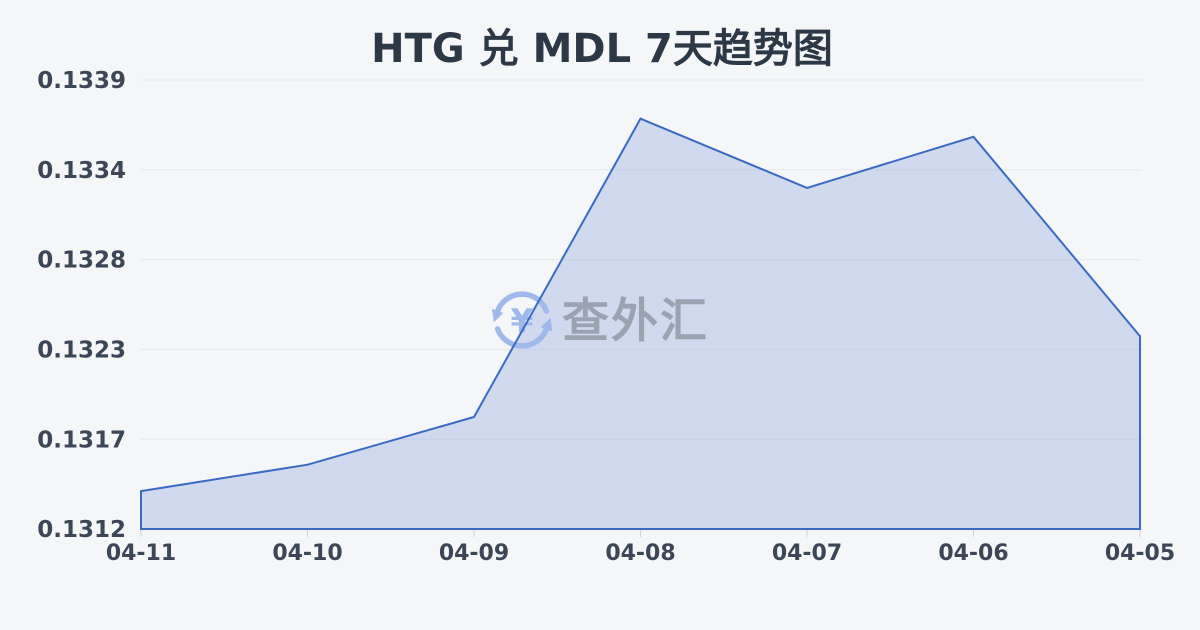 The width and height of the screenshot is (1200, 630). I want to click on y-axis-tick-label: 0.1339, so click(81, 81).